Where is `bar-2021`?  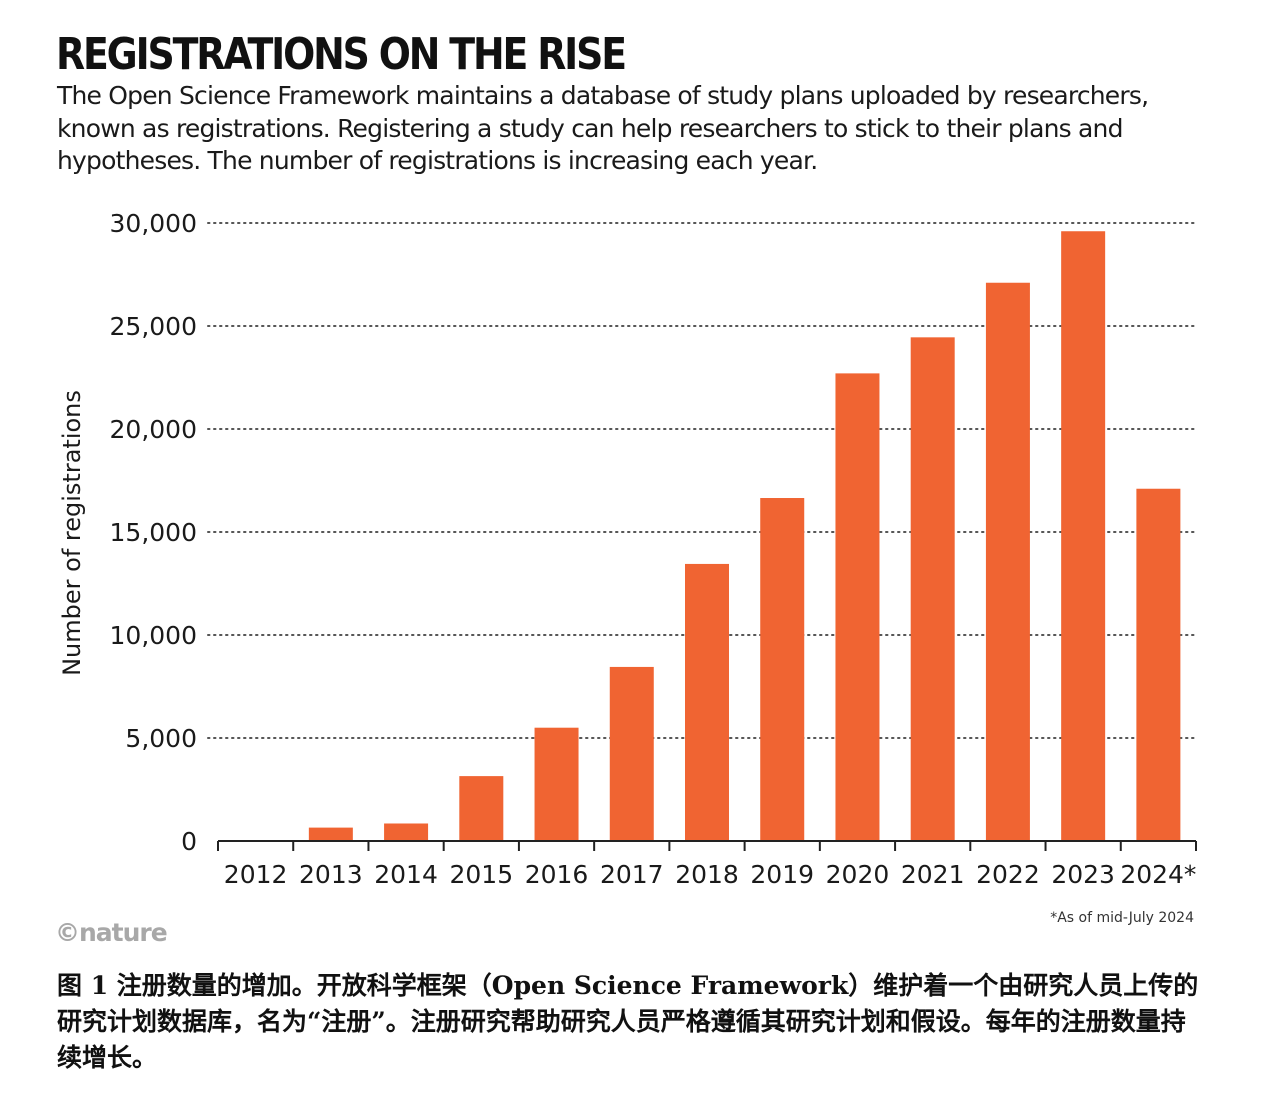
bar-2021 is located at coordinates (932, 589).